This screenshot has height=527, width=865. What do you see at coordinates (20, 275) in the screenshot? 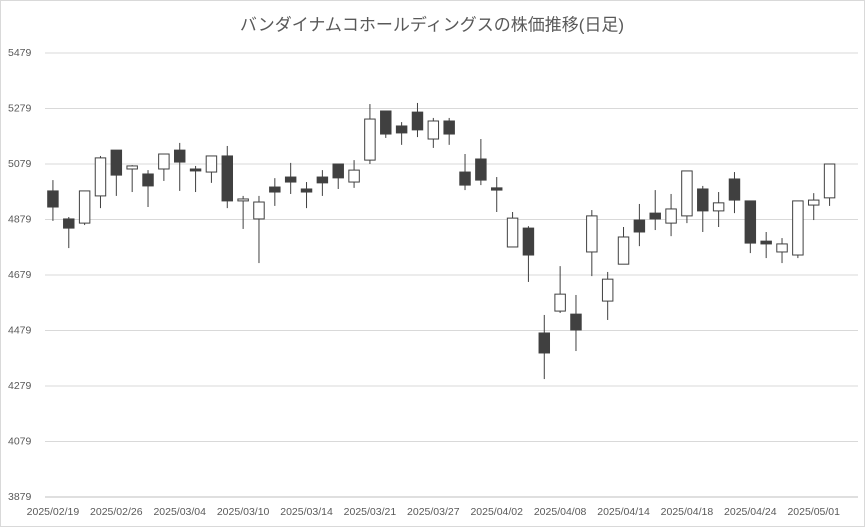
I see `y-tick-label: 4679` at bounding box center [20, 275].